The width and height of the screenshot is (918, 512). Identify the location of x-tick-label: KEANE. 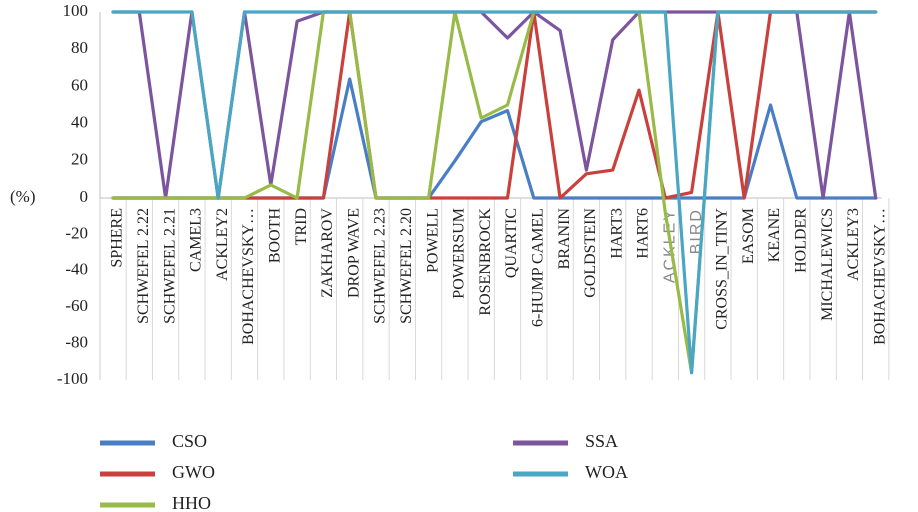
(774, 235).